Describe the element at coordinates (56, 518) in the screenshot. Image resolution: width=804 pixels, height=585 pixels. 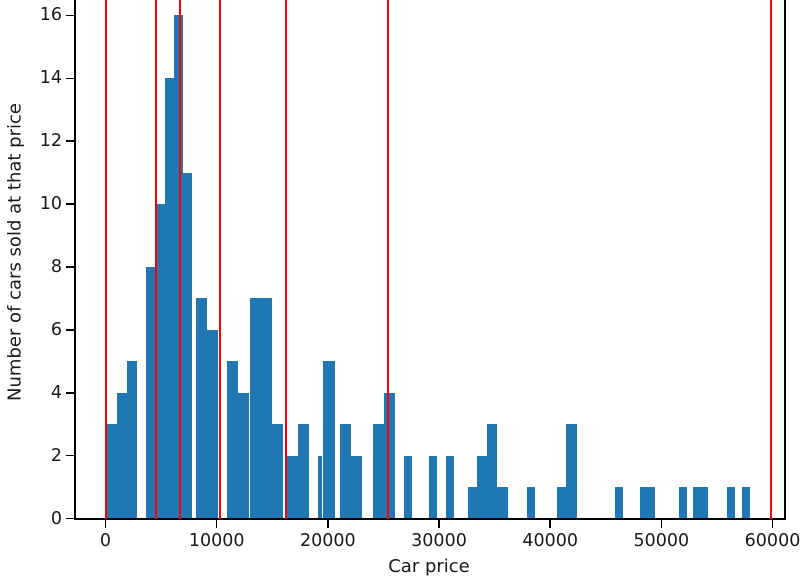
I see `y-tick-label: 0` at that location.